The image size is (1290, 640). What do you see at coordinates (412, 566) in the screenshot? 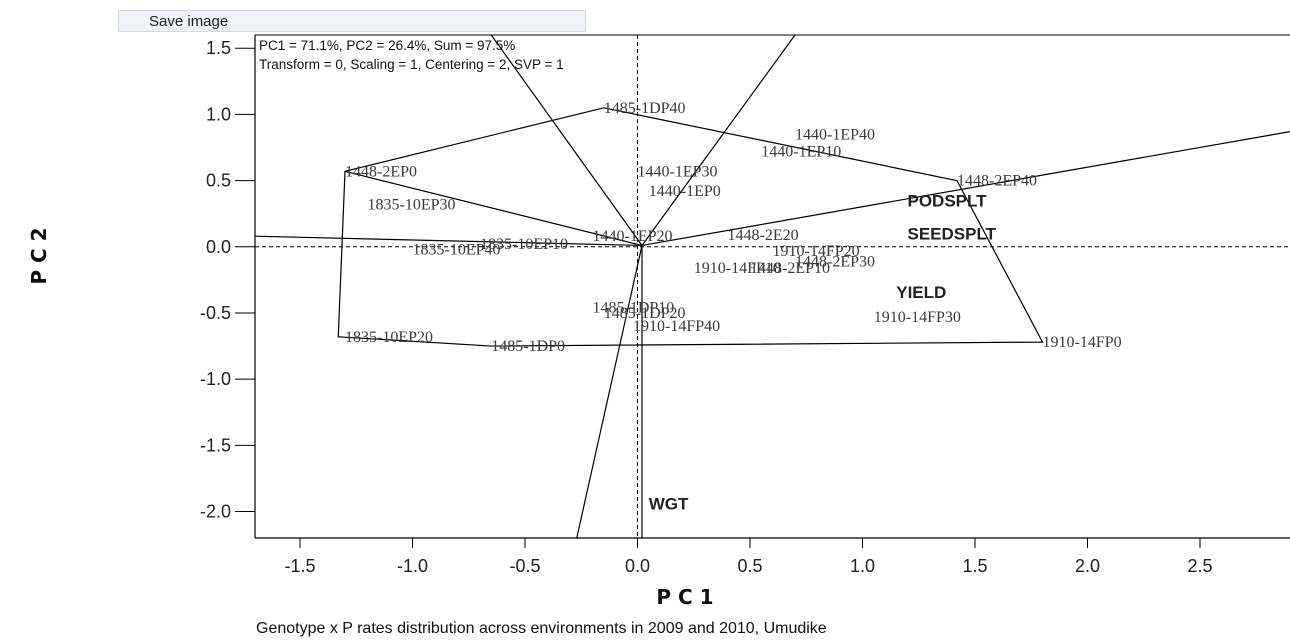
I see `x-tick-label: -1.0` at bounding box center [412, 566].